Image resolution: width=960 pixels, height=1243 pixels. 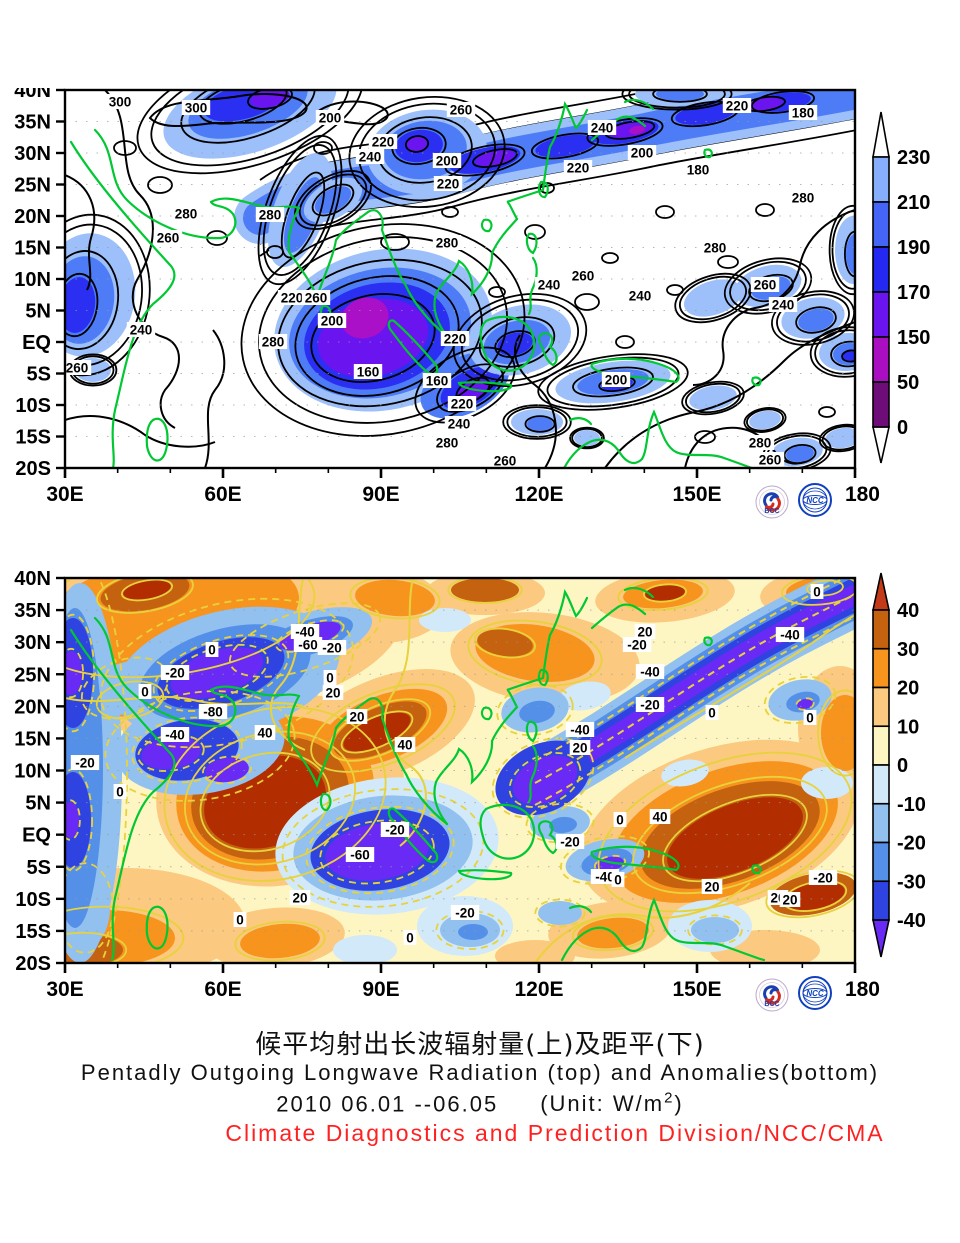 I want to click on contour-label: 300, so click(x=196, y=108).